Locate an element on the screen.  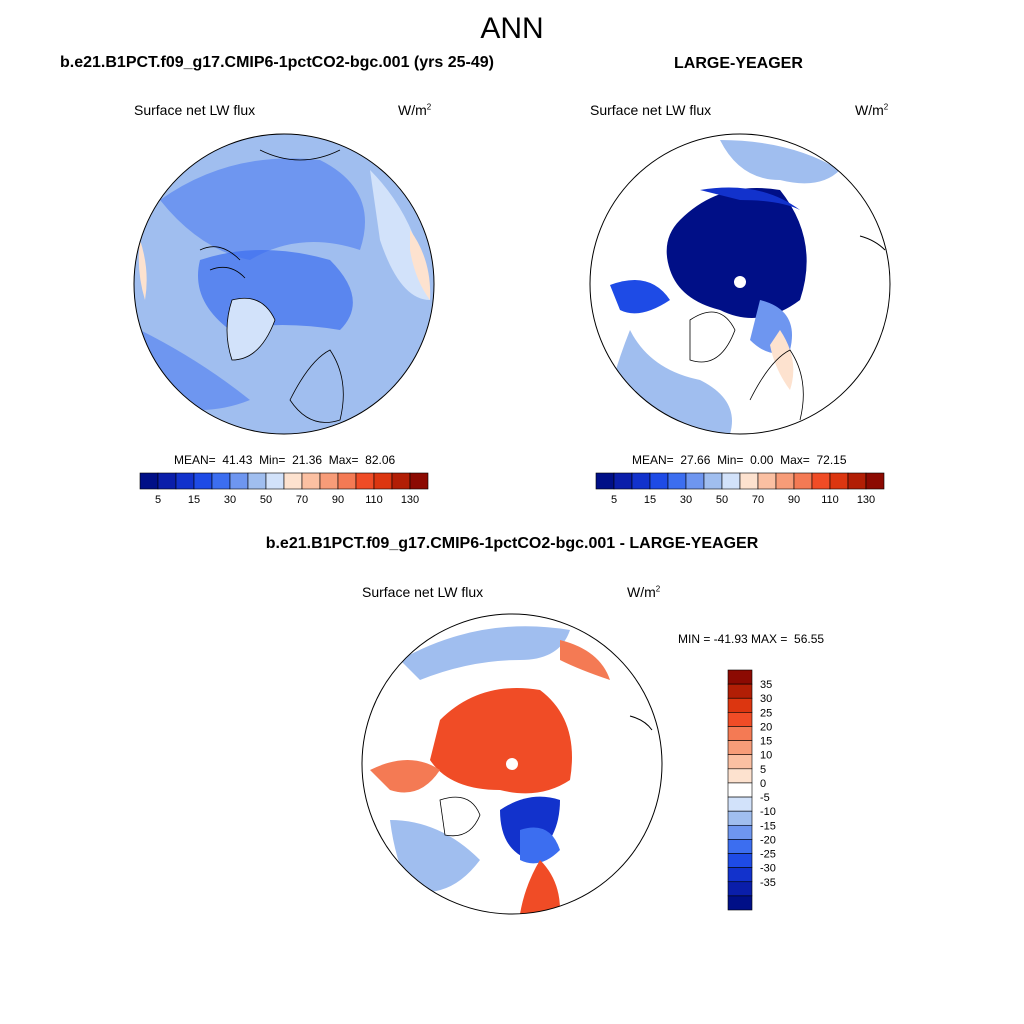
map-b-arctic-core is located at coordinates (501, 741).